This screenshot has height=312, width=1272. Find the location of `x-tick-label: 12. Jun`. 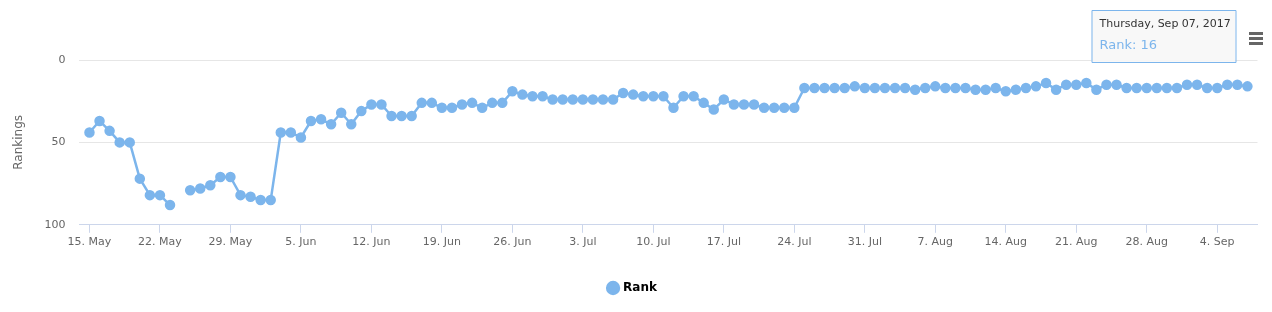

x-tick-label: 12. Jun is located at coordinates (371, 242).